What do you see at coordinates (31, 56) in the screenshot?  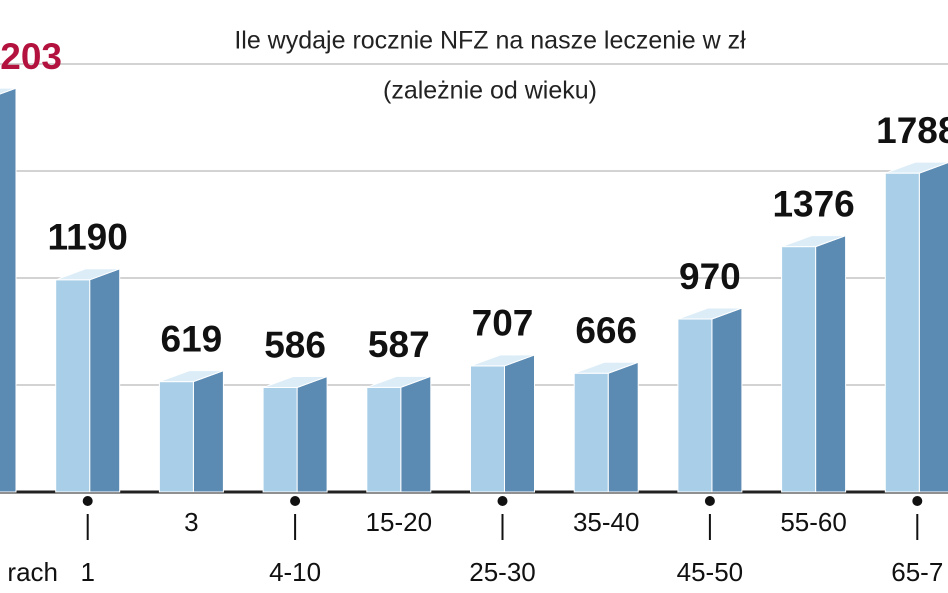 I see `value-label: 2203` at bounding box center [31, 56].